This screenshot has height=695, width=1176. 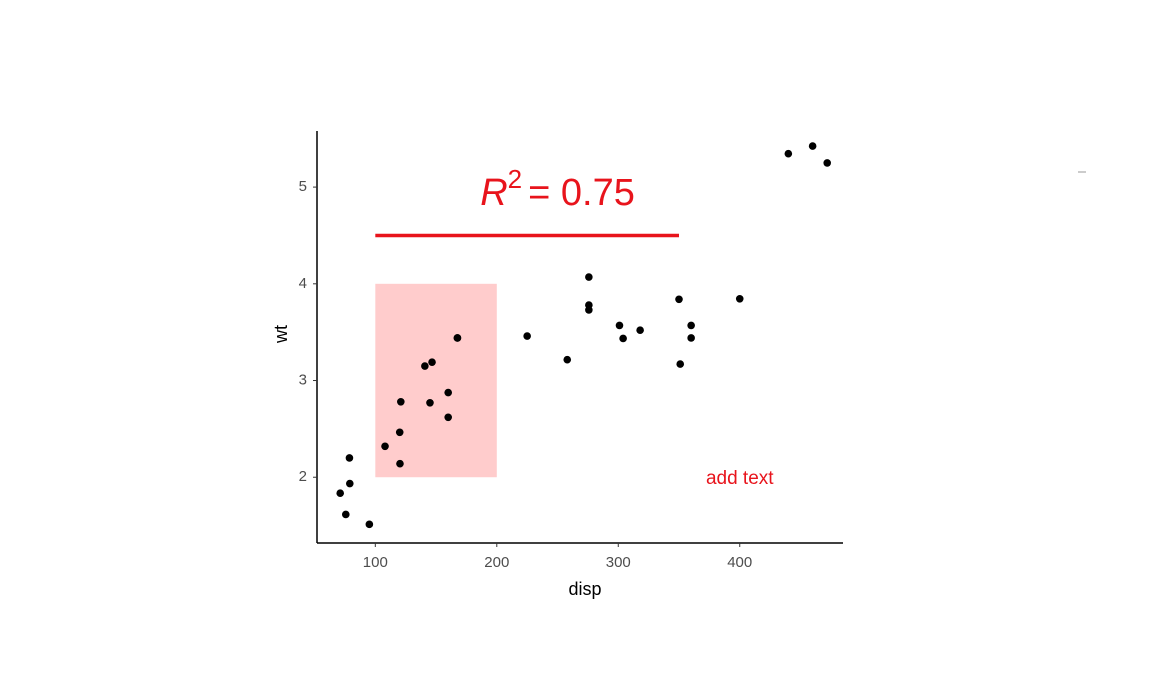 I want to click on formula-rest: = 0.75, so click(x=581, y=193).